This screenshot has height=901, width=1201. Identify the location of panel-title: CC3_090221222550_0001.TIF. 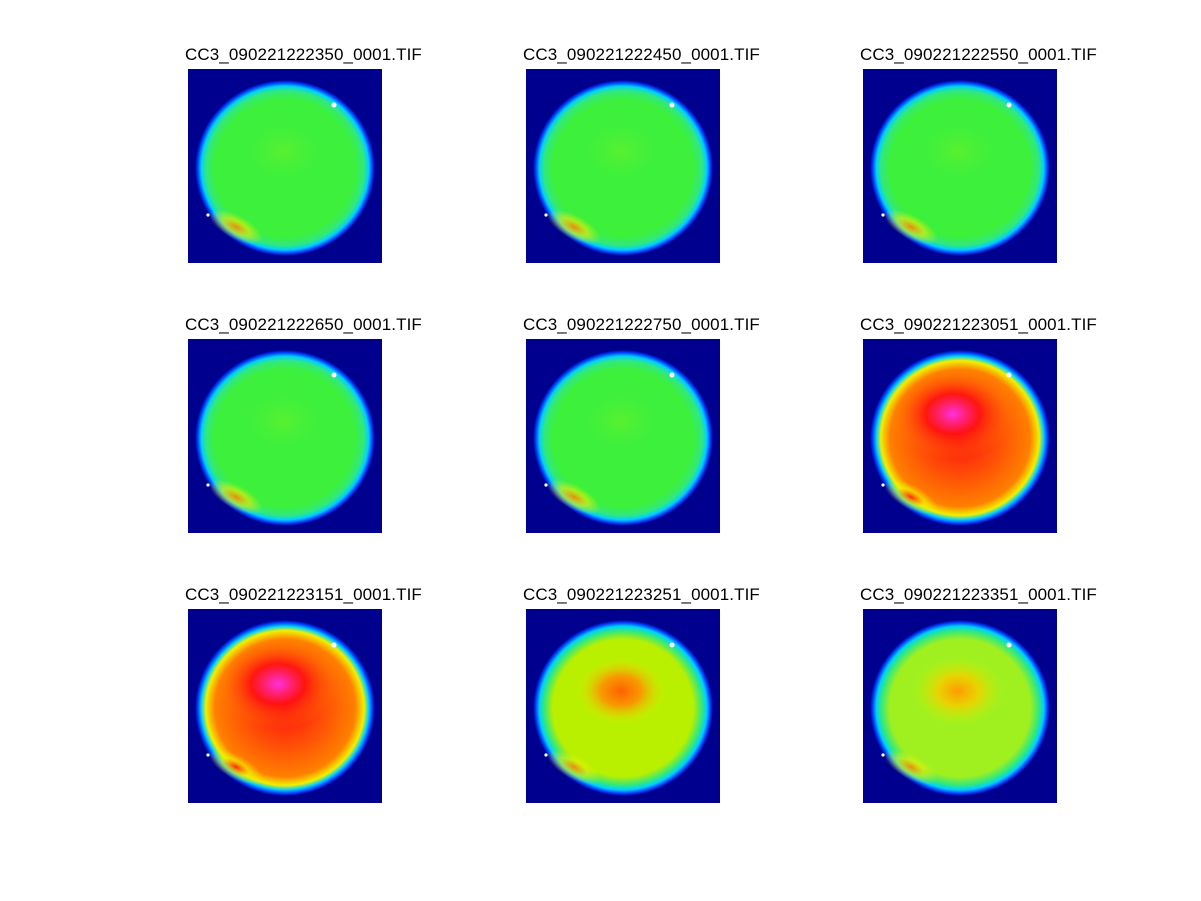
(978, 54).